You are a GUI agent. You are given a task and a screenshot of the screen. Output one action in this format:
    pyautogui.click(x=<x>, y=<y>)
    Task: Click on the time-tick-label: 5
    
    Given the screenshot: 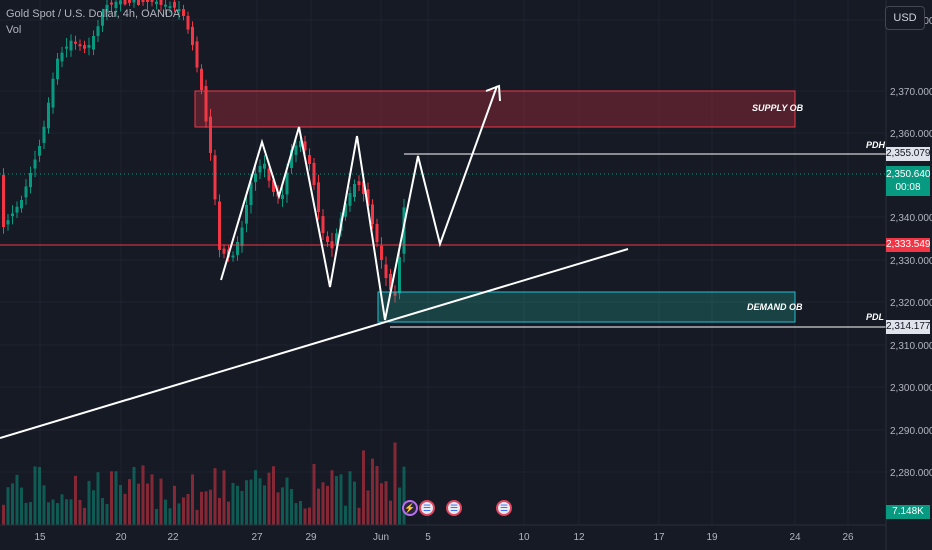 What is the action you would take?
    pyautogui.click(x=428, y=537)
    